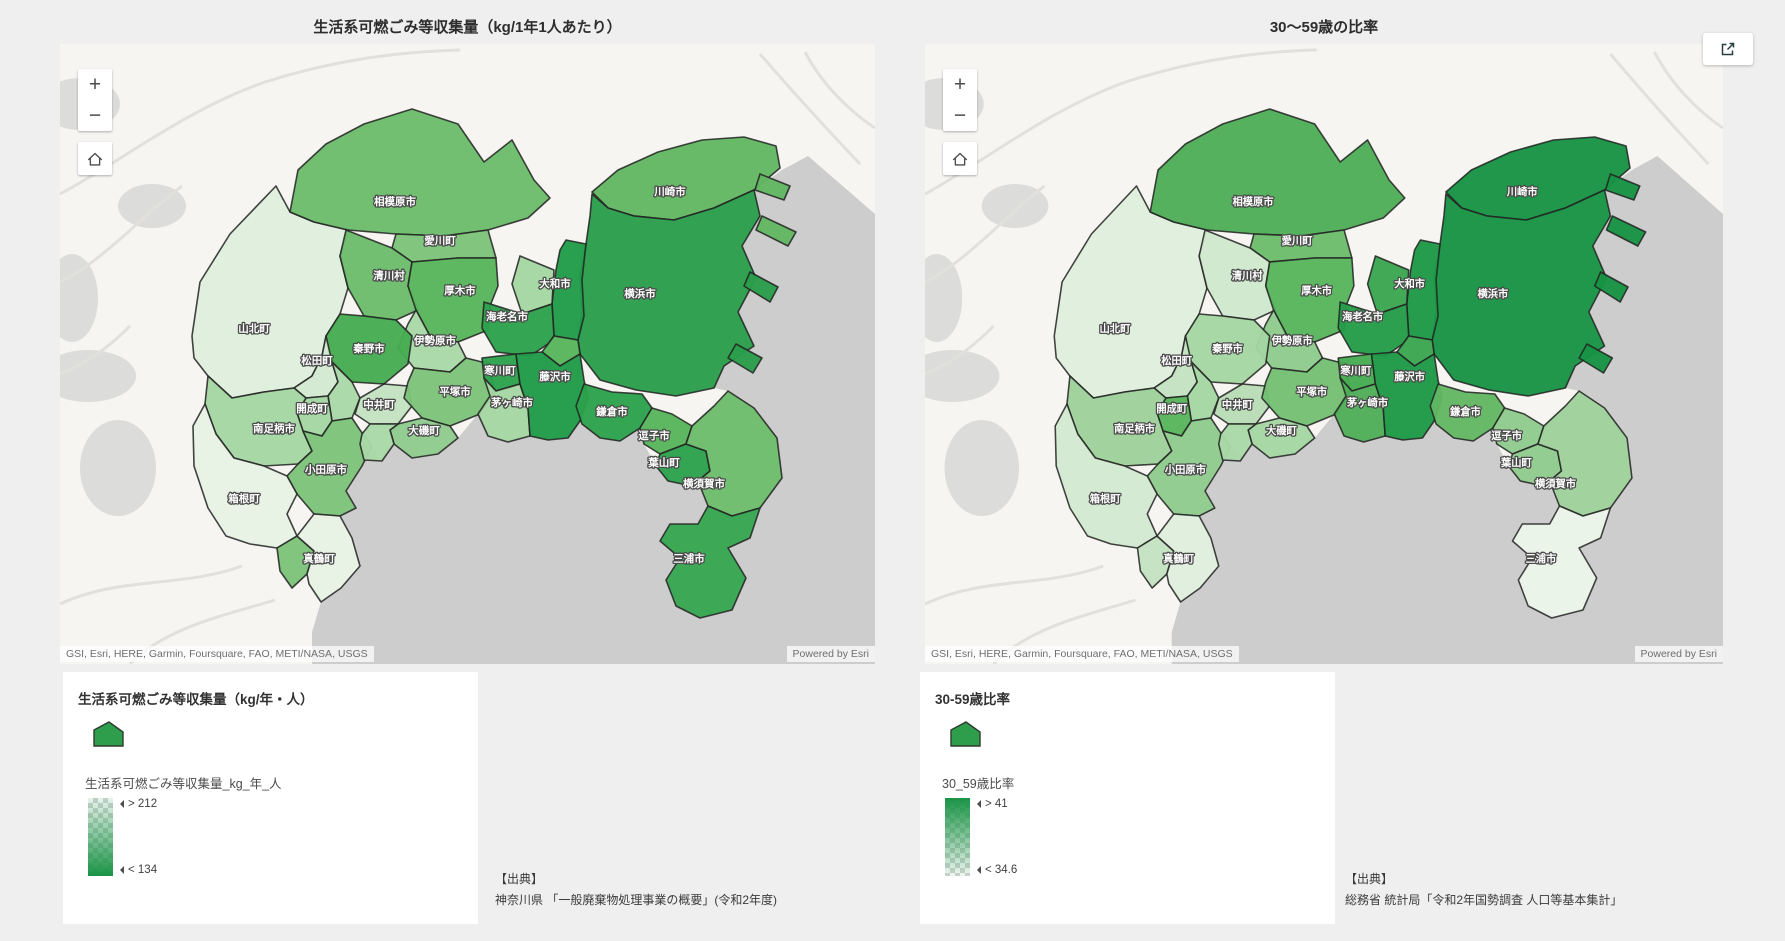 The image size is (1785, 941). I want to click on source-citation-waste: 【出典】 神奈川県 「一般廃棄物処理事業の概要」(令和2年度), so click(636, 890).